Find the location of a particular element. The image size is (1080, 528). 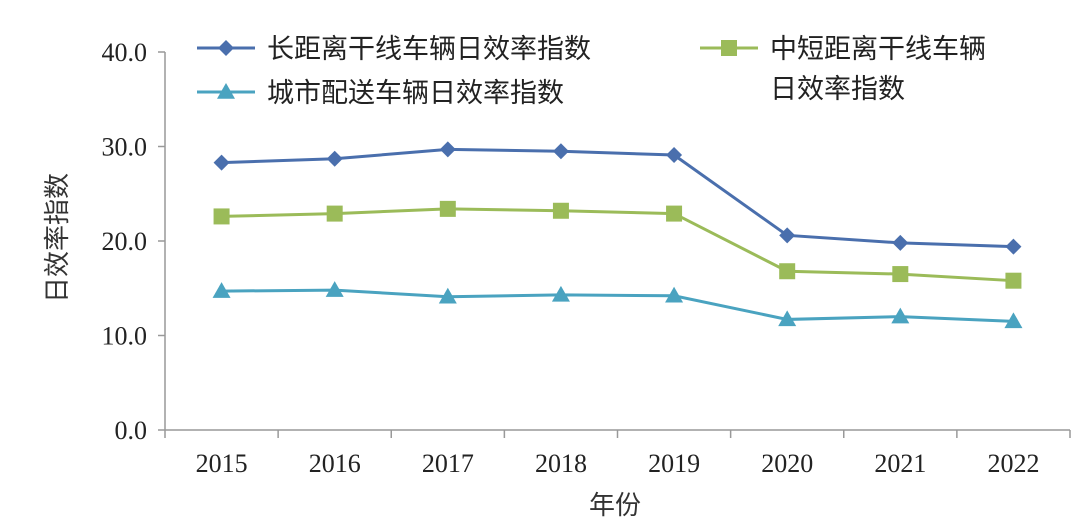

legend-label: 日效率指数 is located at coordinates (837, 89).